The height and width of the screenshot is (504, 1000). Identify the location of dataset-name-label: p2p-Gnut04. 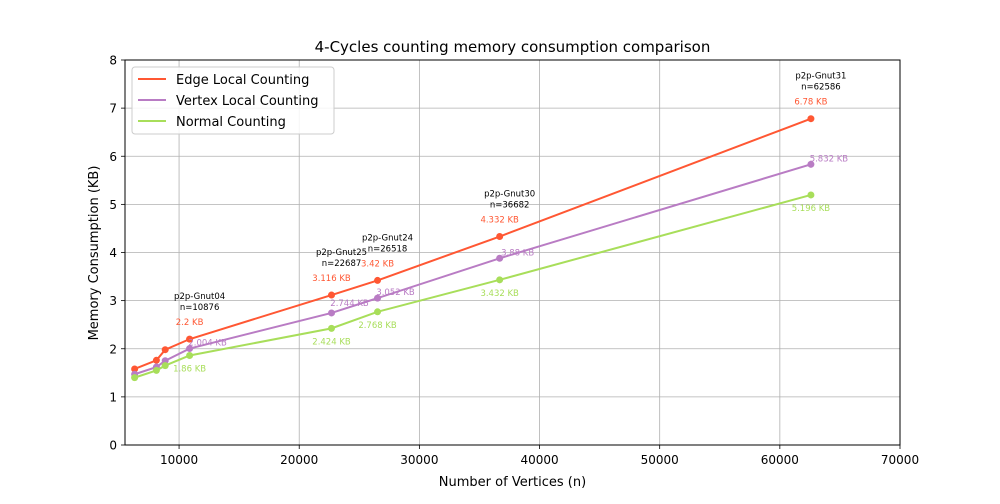
(199, 297).